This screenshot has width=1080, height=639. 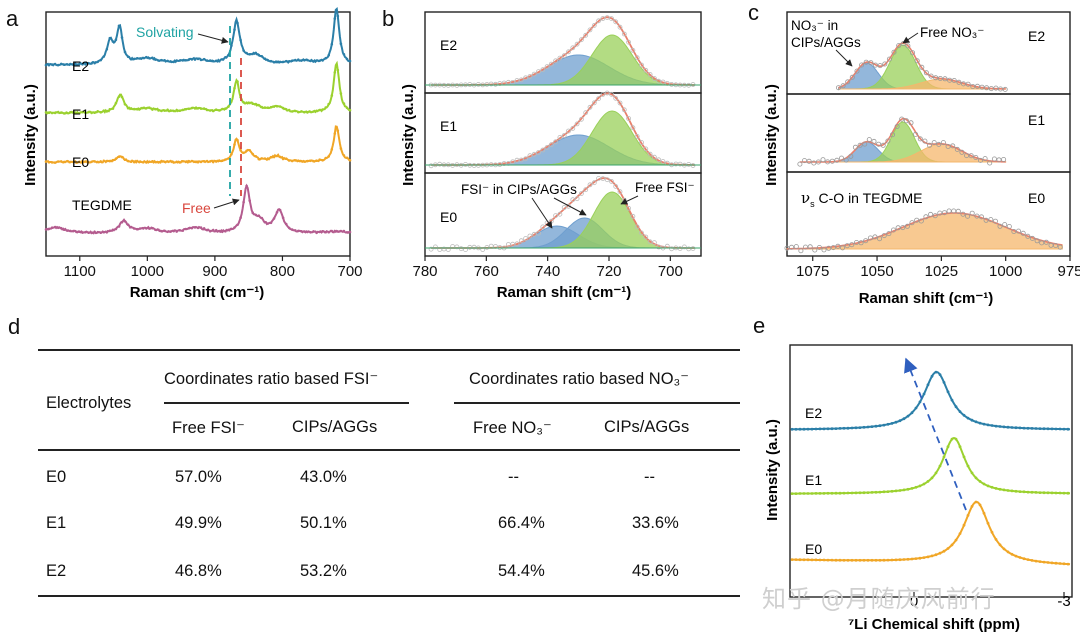 I want to click on table-bottom-rule, so click(x=389, y=596).